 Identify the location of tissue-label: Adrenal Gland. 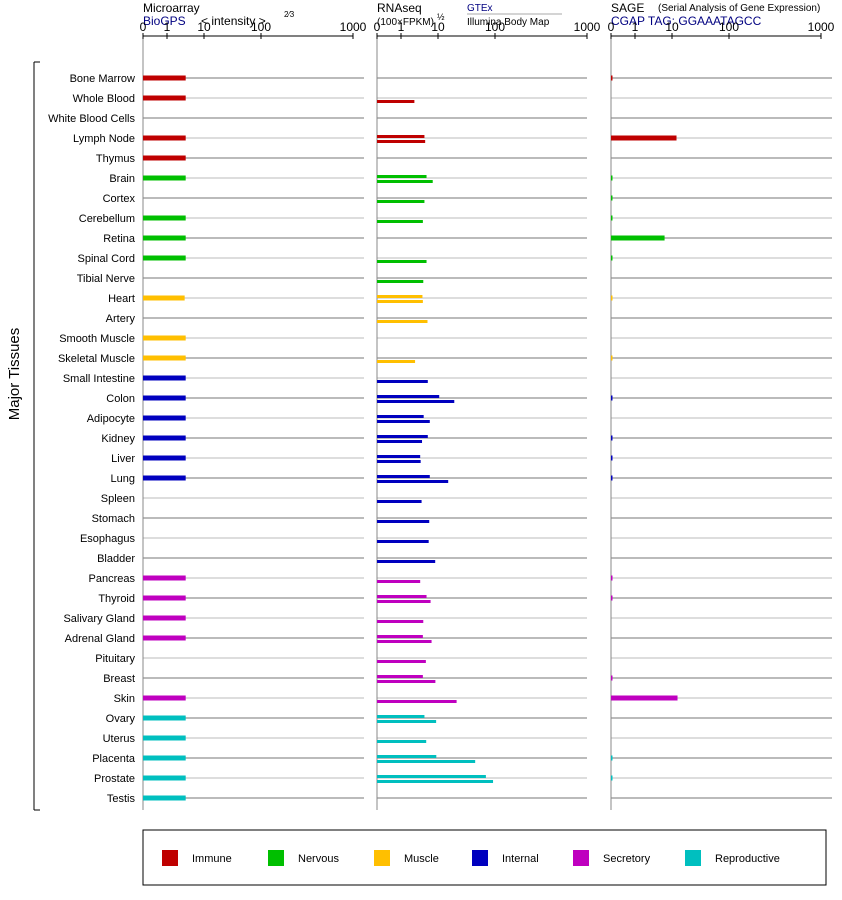
(100, 639).